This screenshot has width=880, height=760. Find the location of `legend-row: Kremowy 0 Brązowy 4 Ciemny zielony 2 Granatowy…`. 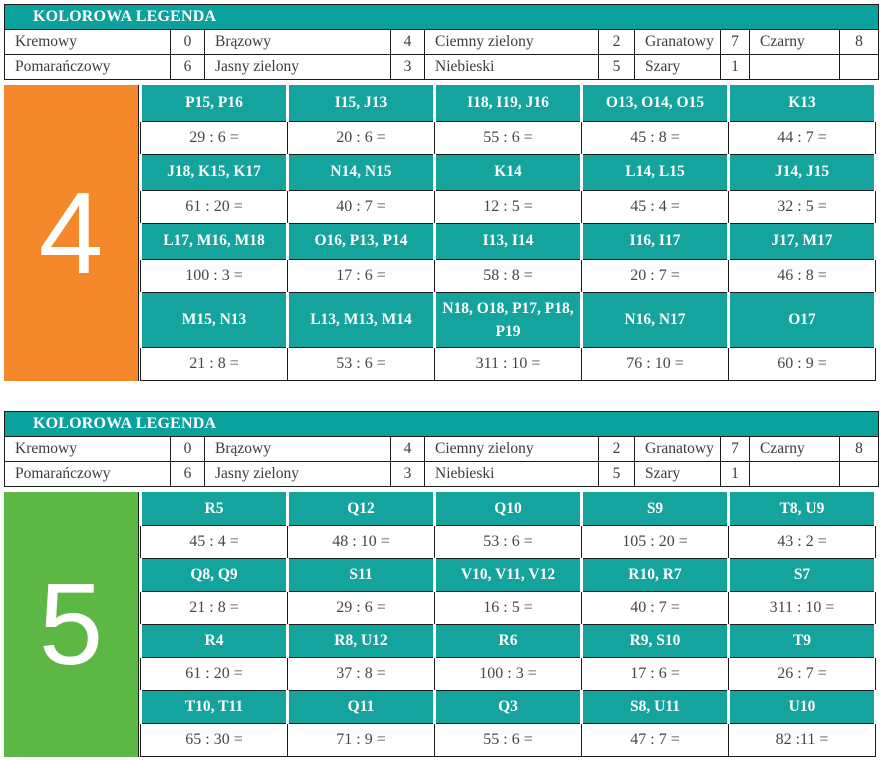

legend-row: Kremowy 0 Brązowy 4 Ciemny zielony 2 Granatowy… is located at coordinates (442, 42).